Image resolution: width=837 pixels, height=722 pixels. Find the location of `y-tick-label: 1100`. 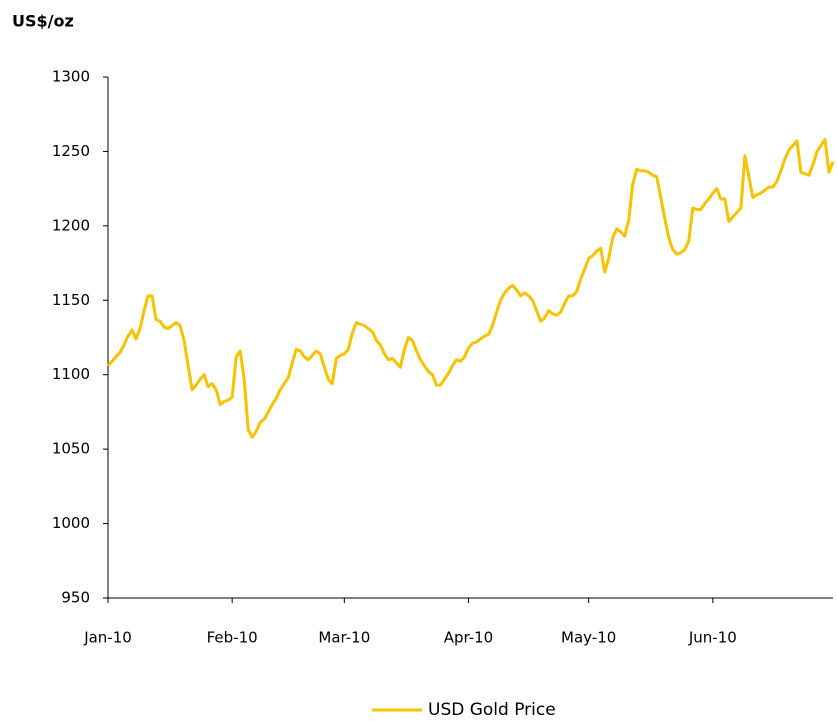

y-tick-label: 1100 is located at coordinates (71, 374).